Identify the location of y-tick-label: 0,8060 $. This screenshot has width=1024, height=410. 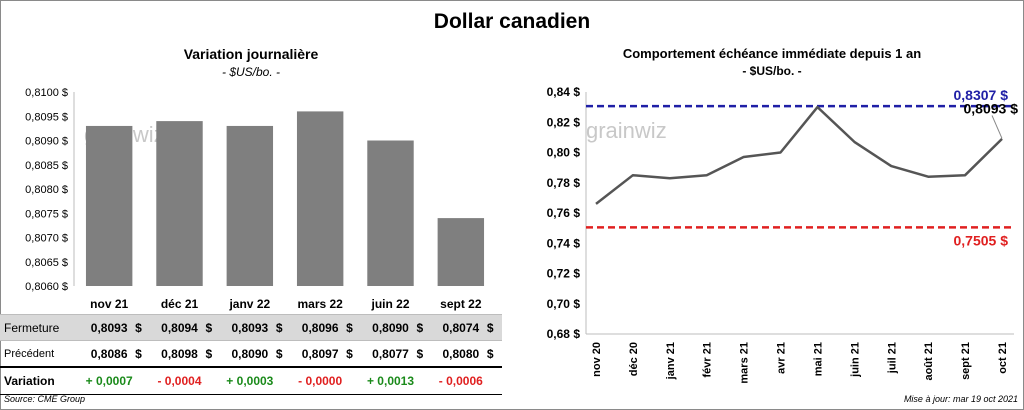
(46, 287).